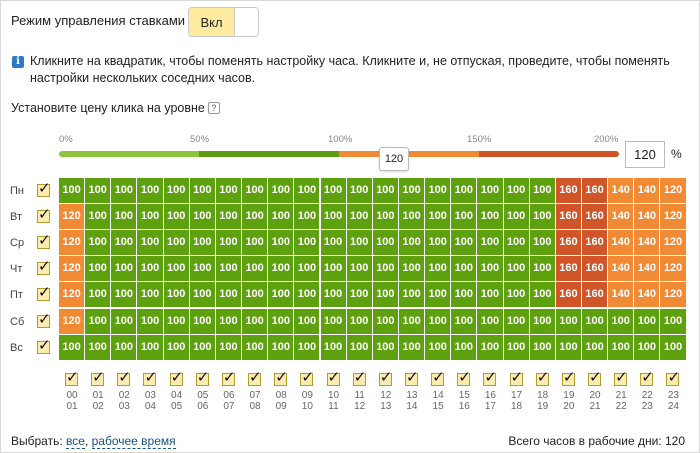 The height and width of the screenshot is (453, 700). I want to click on toggle-on-label: Вкл, so click(212, 22).